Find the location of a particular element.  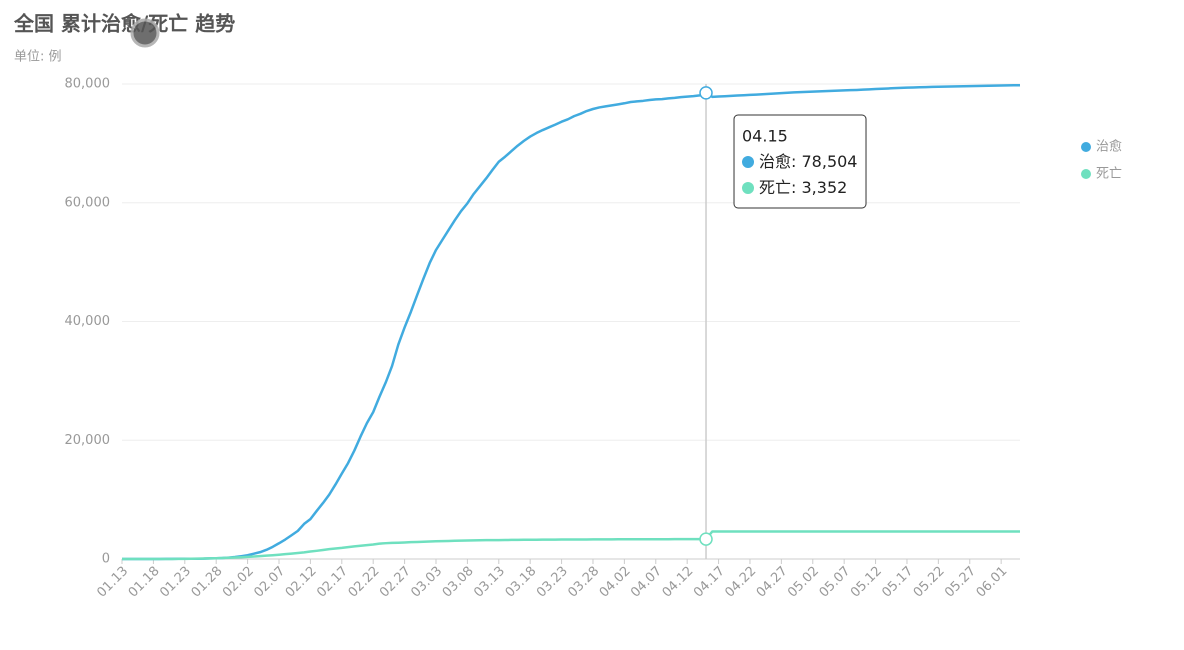

x-tick-label: 01.13 is located at coordinates (112, 582).